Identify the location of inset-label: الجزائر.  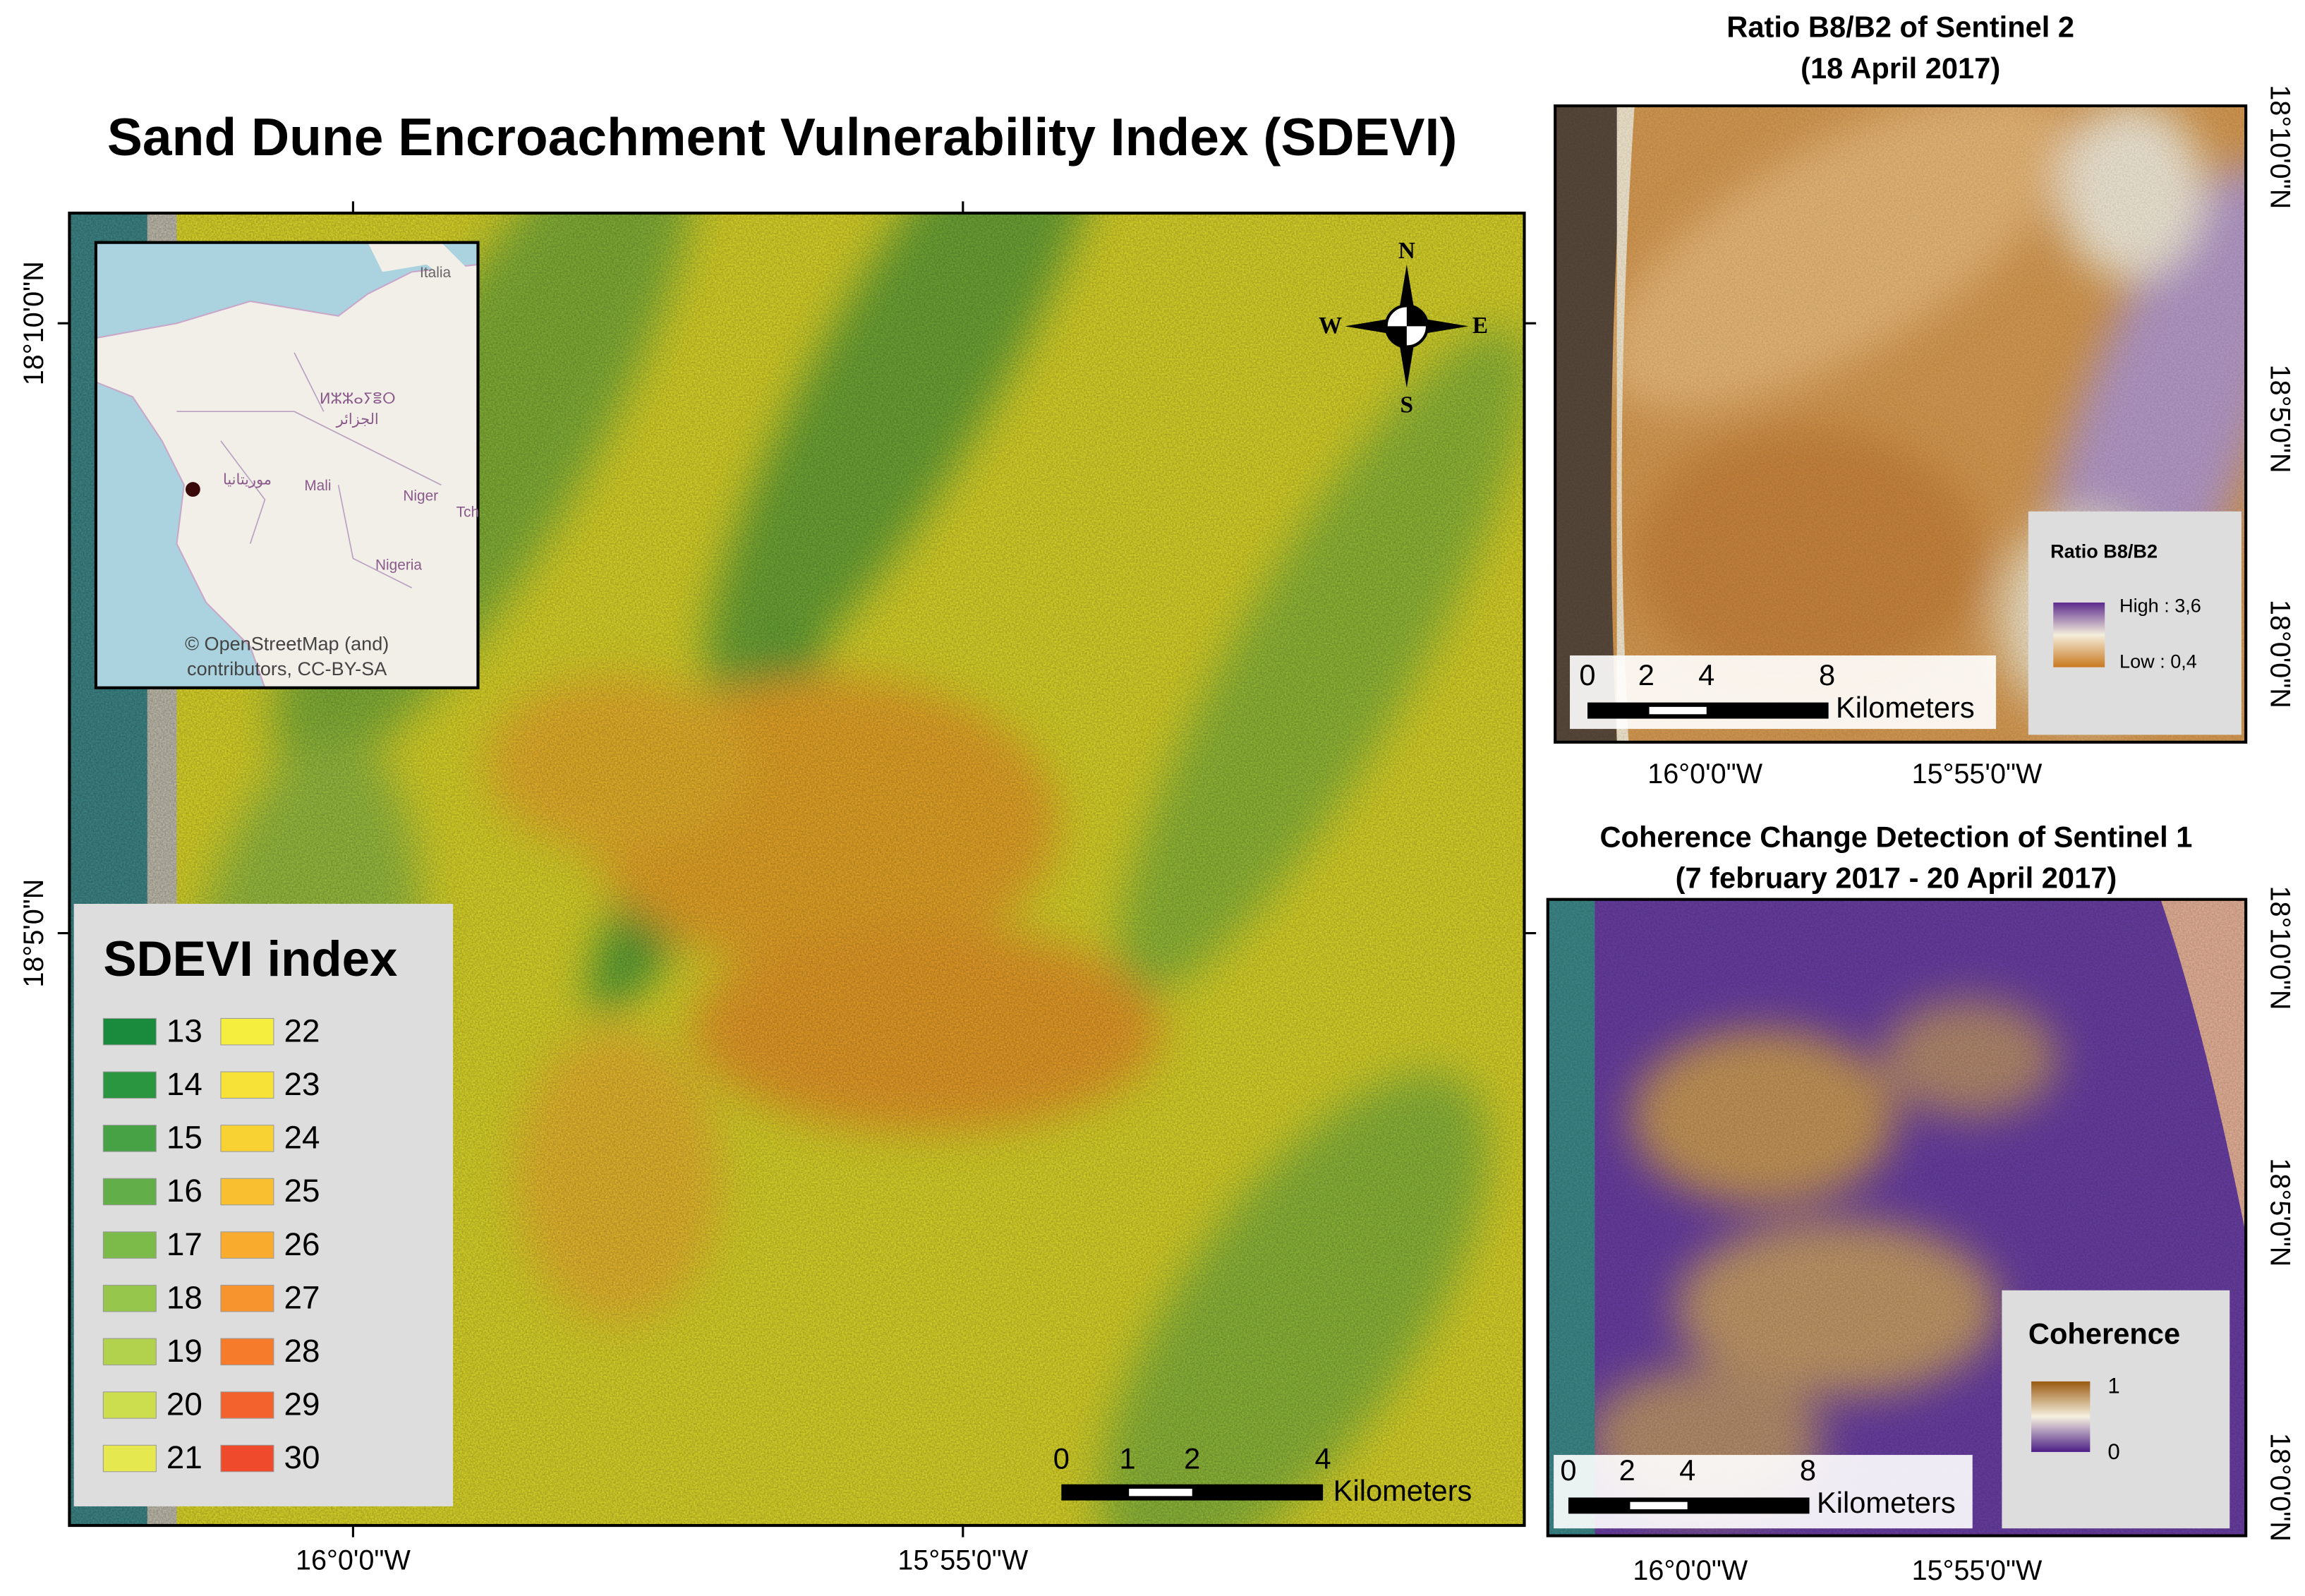
(357, 419).